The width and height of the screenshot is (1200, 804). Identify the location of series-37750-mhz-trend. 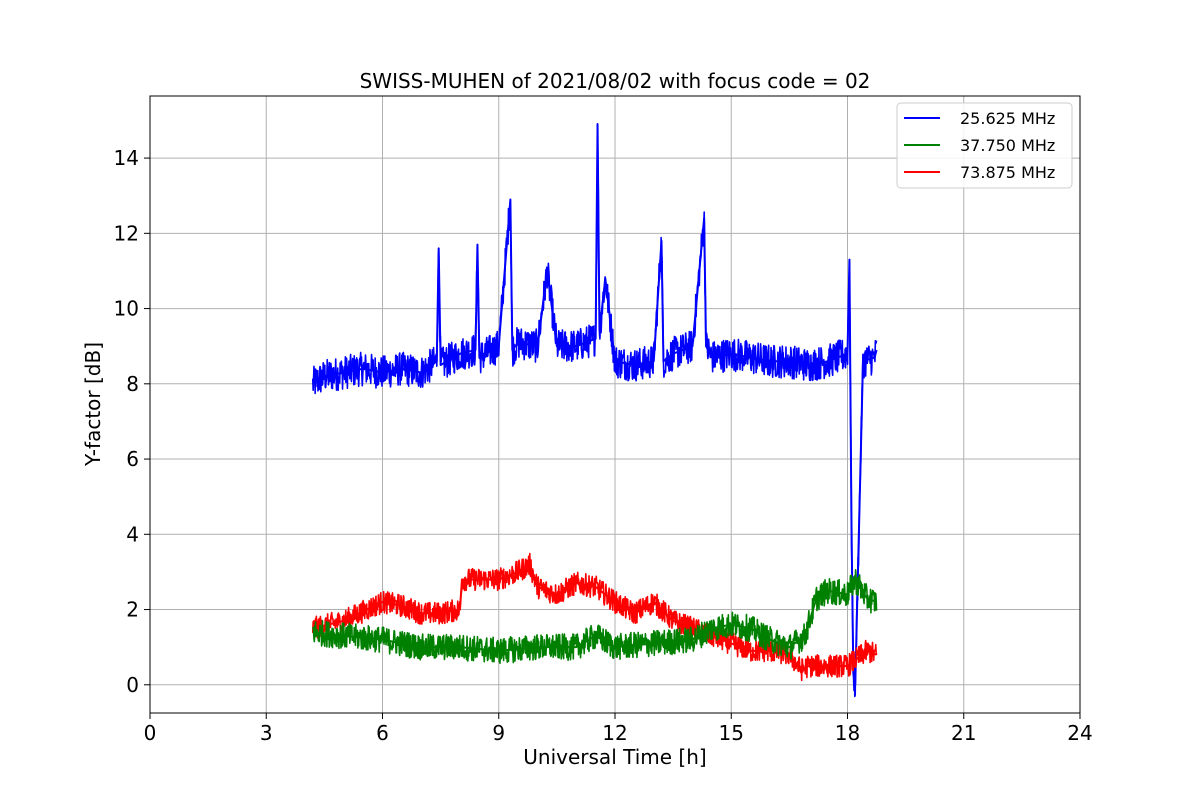
(594, 615).